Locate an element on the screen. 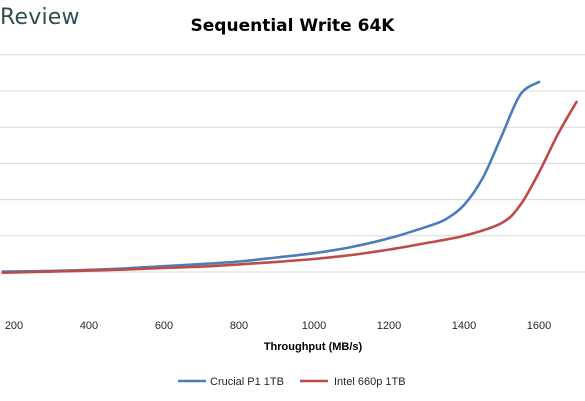 The height and width of the screenshot is (401, 585). legend: Crucial P1 1TB Intel 660p 1TB is located at coordinates (292, 382).